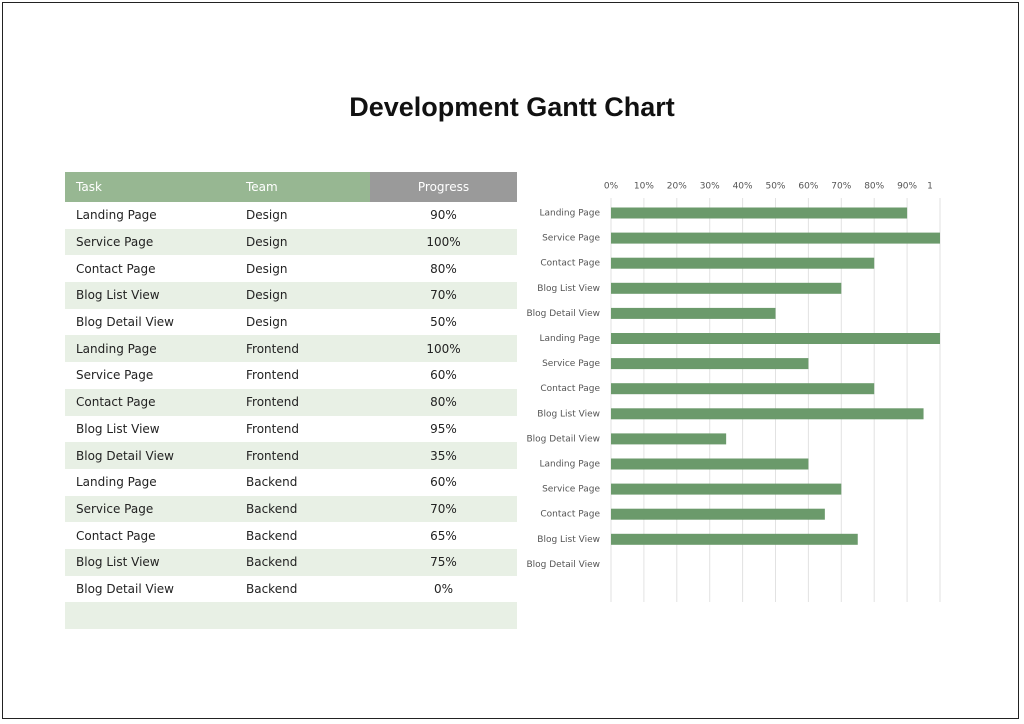 Image resolution: width=1024 pixels, height=724 pixels. What do you see at coordinates (291, 615) in the screenshot?
I see `empty-row` at bounding box center [291, 615].